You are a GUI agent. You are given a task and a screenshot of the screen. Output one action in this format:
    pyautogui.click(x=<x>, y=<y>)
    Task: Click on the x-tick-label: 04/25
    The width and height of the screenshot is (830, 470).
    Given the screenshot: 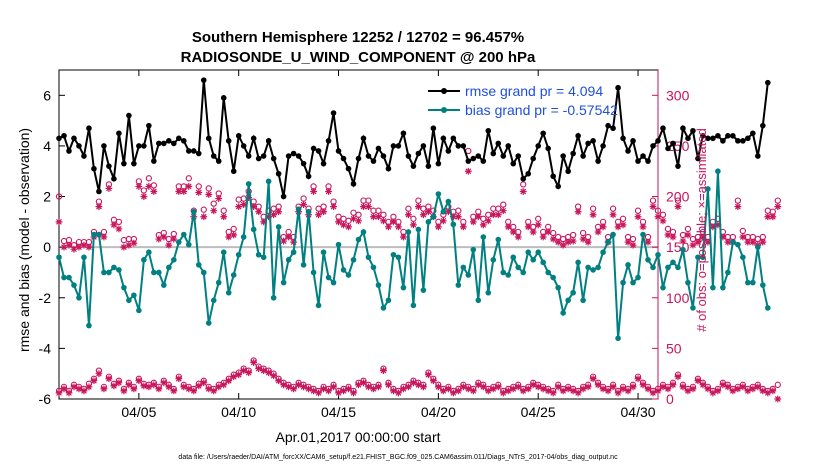 What is the action you would take?
    pyautogui.click(x=538, y=412)
    